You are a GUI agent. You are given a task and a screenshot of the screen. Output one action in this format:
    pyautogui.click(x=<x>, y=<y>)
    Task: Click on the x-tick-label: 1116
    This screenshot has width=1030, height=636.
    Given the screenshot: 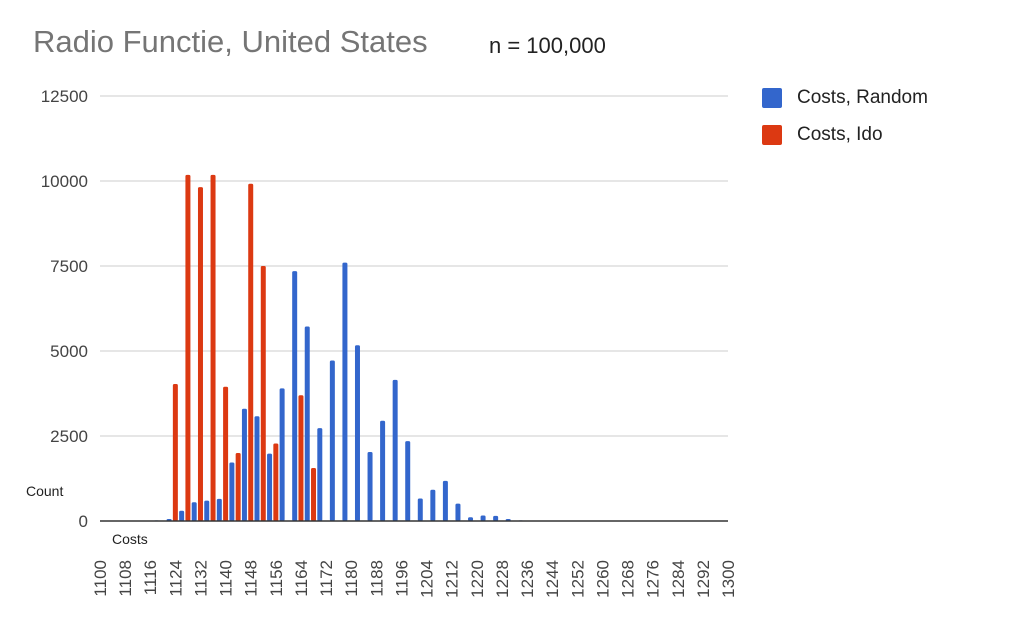 What is the action you would take?
    pyautogui.click(x=150, y=577)
    